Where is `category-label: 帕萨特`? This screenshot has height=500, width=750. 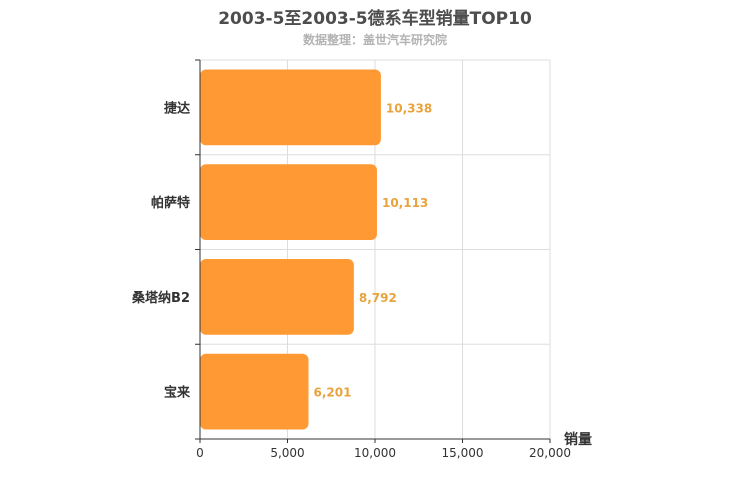 category-label: 帕萨特 is located at coordinates (170, 203).